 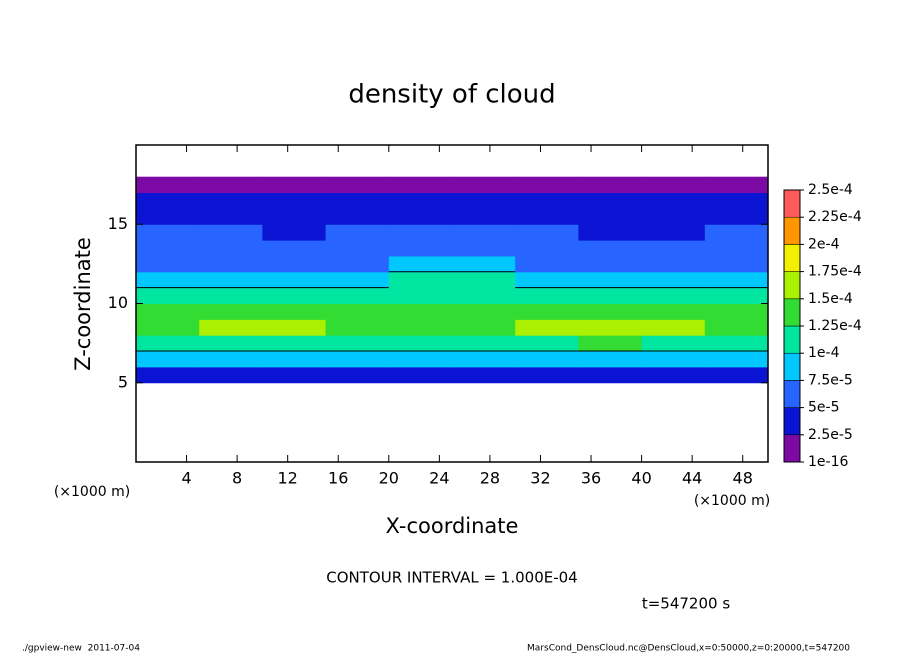 What do you see at coordinates (83, 304) in the screenshot?
I see `y-axis-label: Z-coordinate` at bounding box center [83, 304].